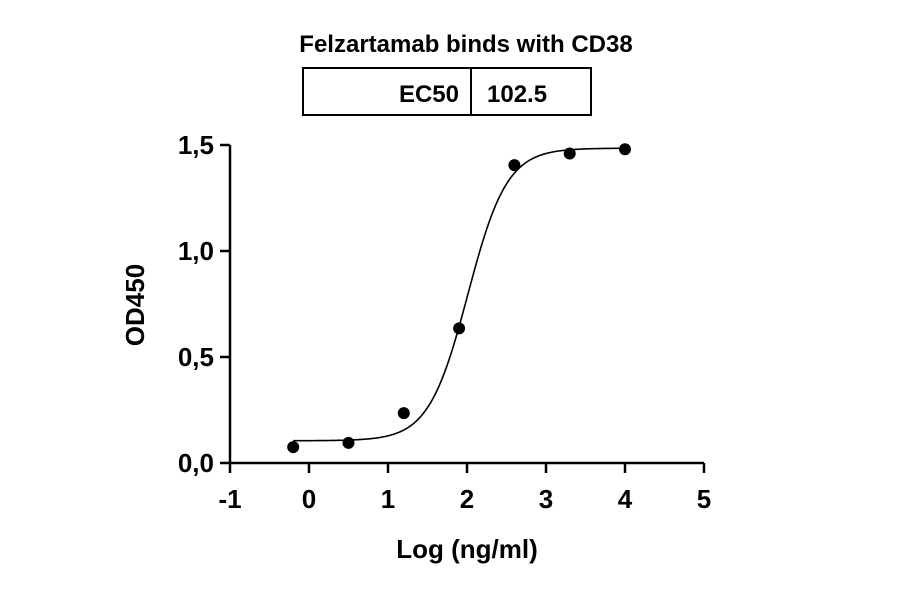 Image resolution: width=900 pixels, height=594 pixels. Describe the element at coordinates (625, 499) in the screenshot. I see `x-tick-label: 4` at that location.